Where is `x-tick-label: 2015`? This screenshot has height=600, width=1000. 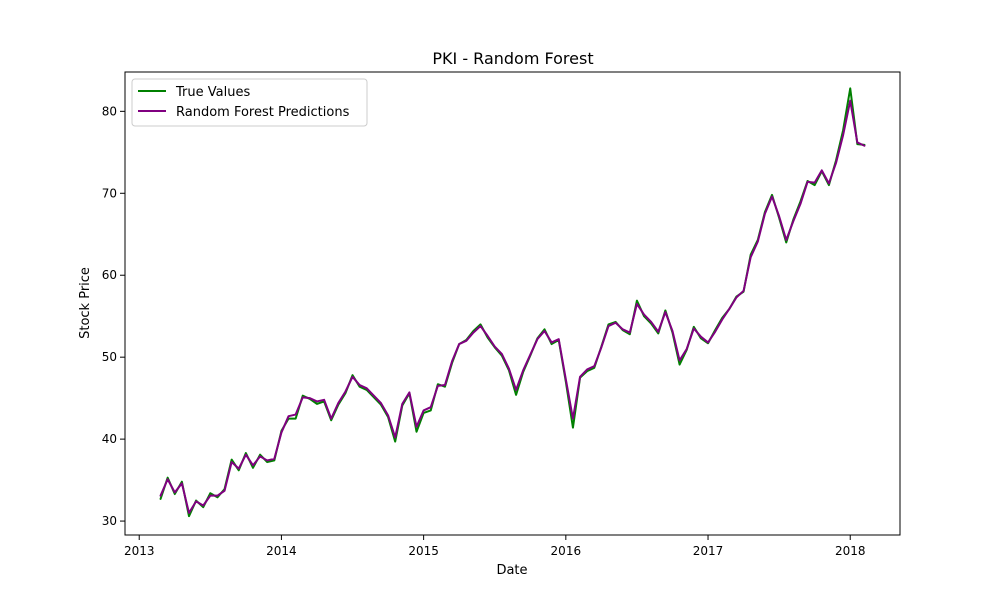 x-tick-label: 2015 is located at coordinates (423, 551).